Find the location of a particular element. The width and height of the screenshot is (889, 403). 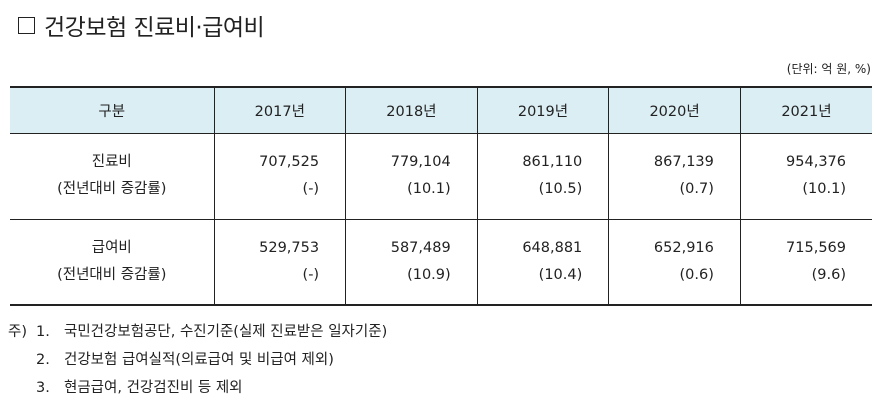

amount-value: 779,104 is located at coordinates (420, 162).